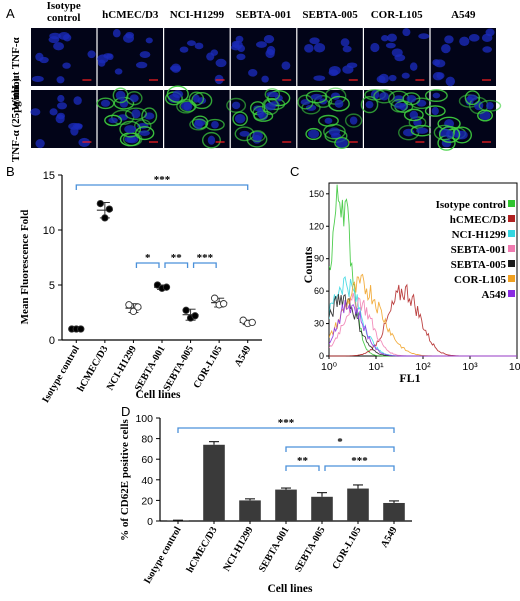 Image resolution: width=520 pixels, height=601 pixels. What do you see at coordinates (263, 57) in the screenshot?
I see `micrograph-sebta-001-control` at bounding box center [263, 57].